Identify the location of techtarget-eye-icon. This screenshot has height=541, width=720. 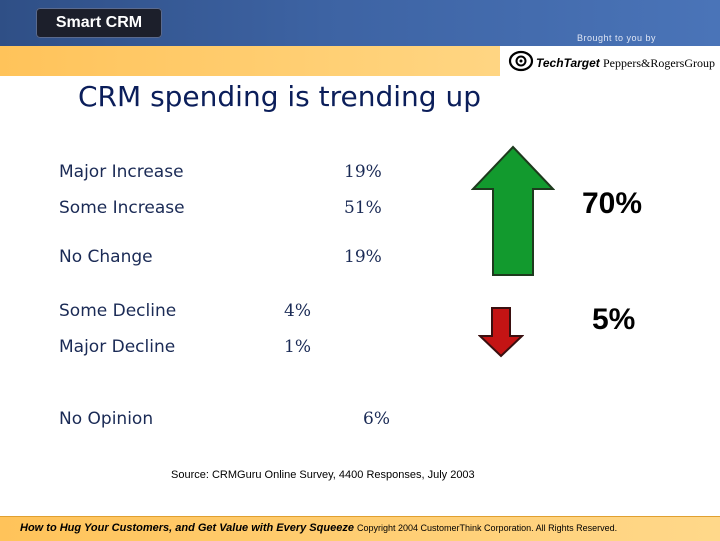
(521, 61).